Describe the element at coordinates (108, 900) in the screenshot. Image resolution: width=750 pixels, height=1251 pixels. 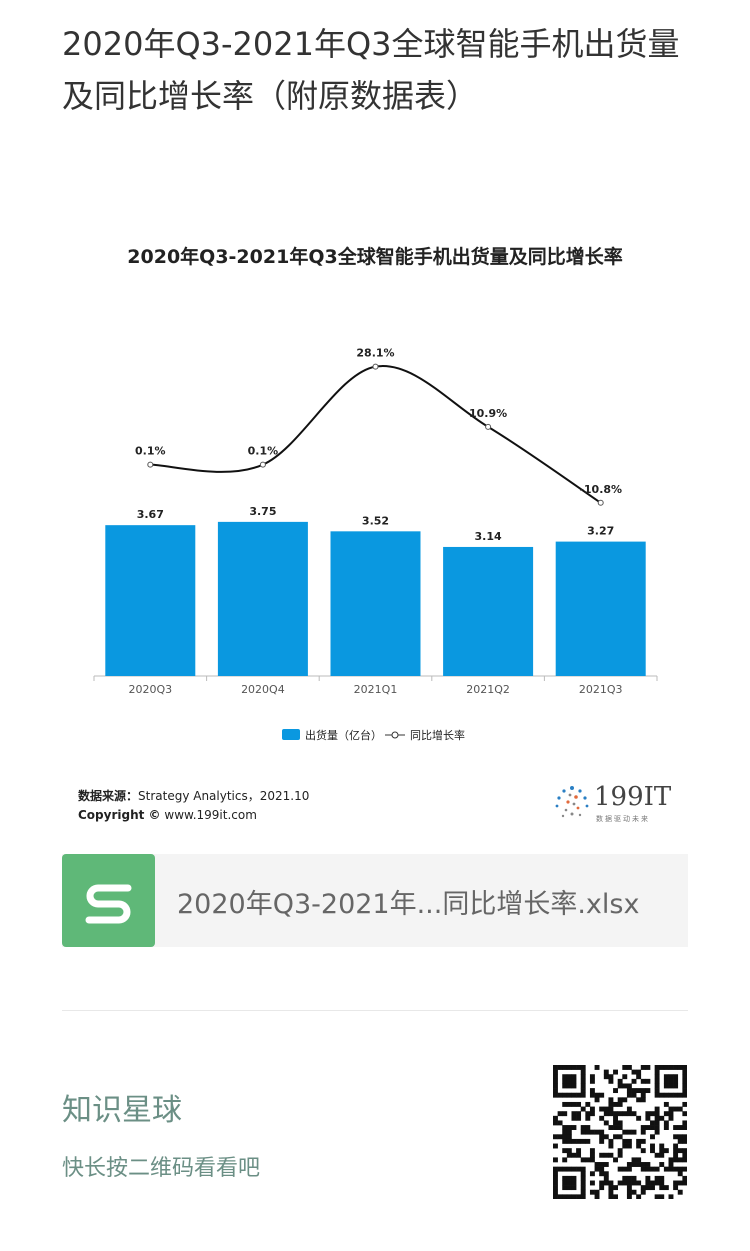
I see `spreadsheet-icon` at that location.